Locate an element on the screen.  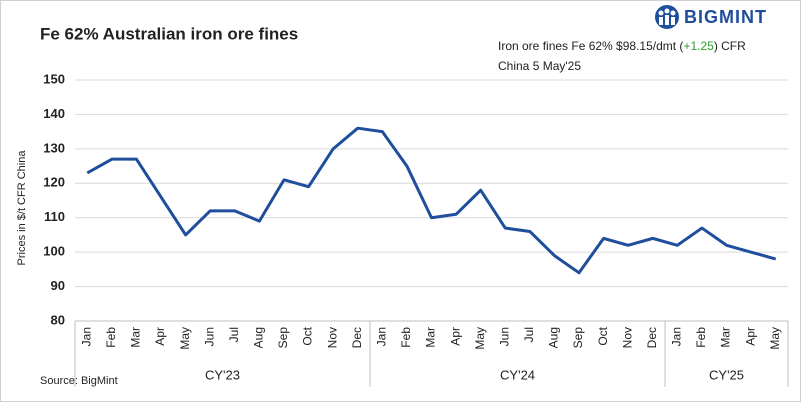
y-tick-label: 130 is located at coordinates (54, 147).